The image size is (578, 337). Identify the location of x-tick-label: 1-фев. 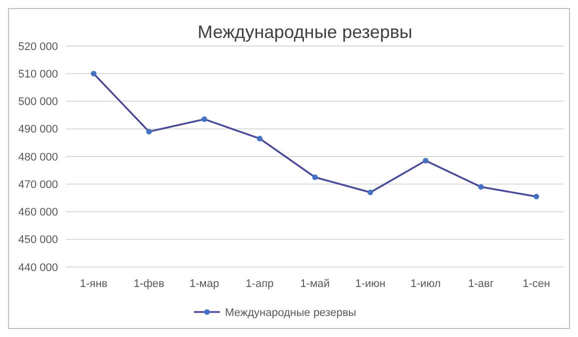
(149, 284).